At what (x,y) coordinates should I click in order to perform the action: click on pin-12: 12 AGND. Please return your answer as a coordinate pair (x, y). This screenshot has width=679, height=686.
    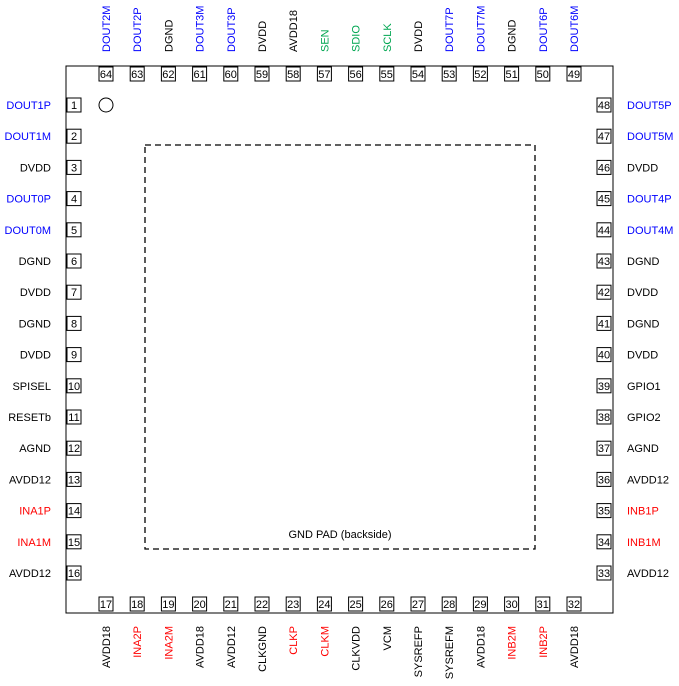
    Looking at the image, I should click on (50, 448).